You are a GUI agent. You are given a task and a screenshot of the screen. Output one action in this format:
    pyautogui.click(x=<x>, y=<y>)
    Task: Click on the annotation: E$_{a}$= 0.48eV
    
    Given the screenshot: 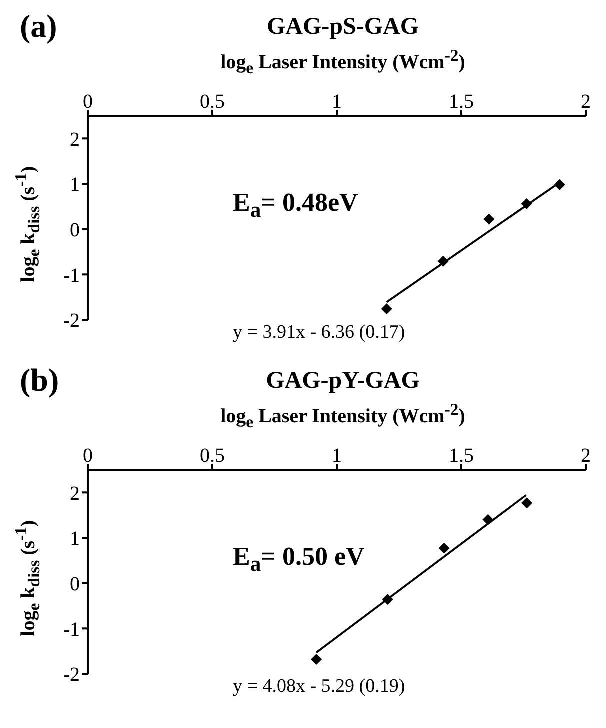 What is the action you would take?
    pyautogui.click(x=295, y=206)
    